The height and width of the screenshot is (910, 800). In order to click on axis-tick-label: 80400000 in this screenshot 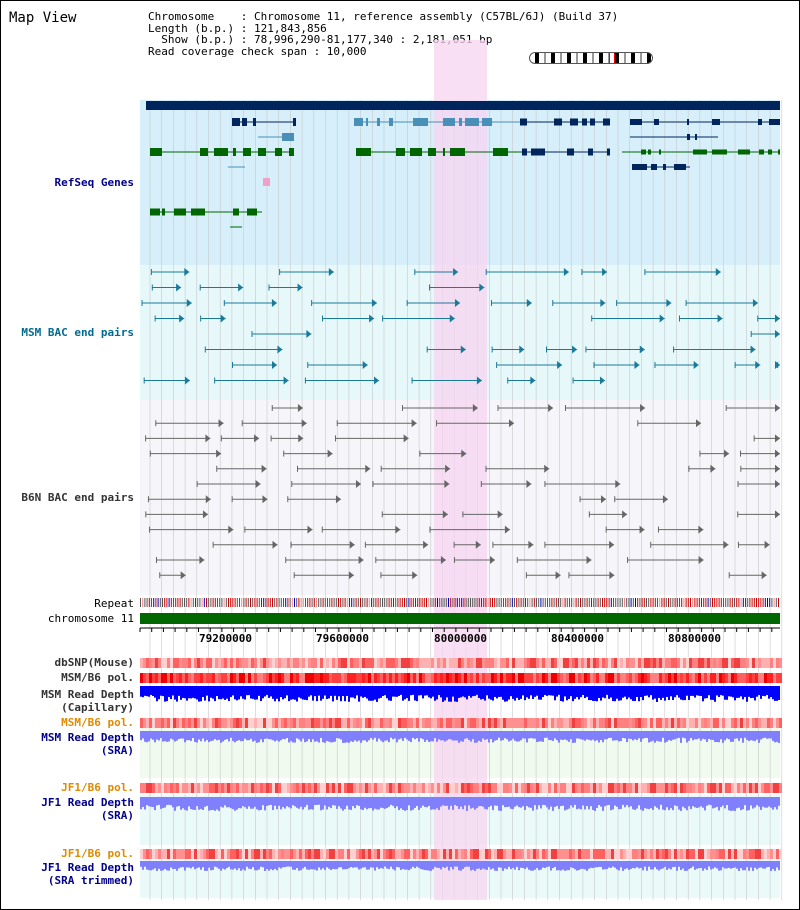, I will do `click(577, 638)`.